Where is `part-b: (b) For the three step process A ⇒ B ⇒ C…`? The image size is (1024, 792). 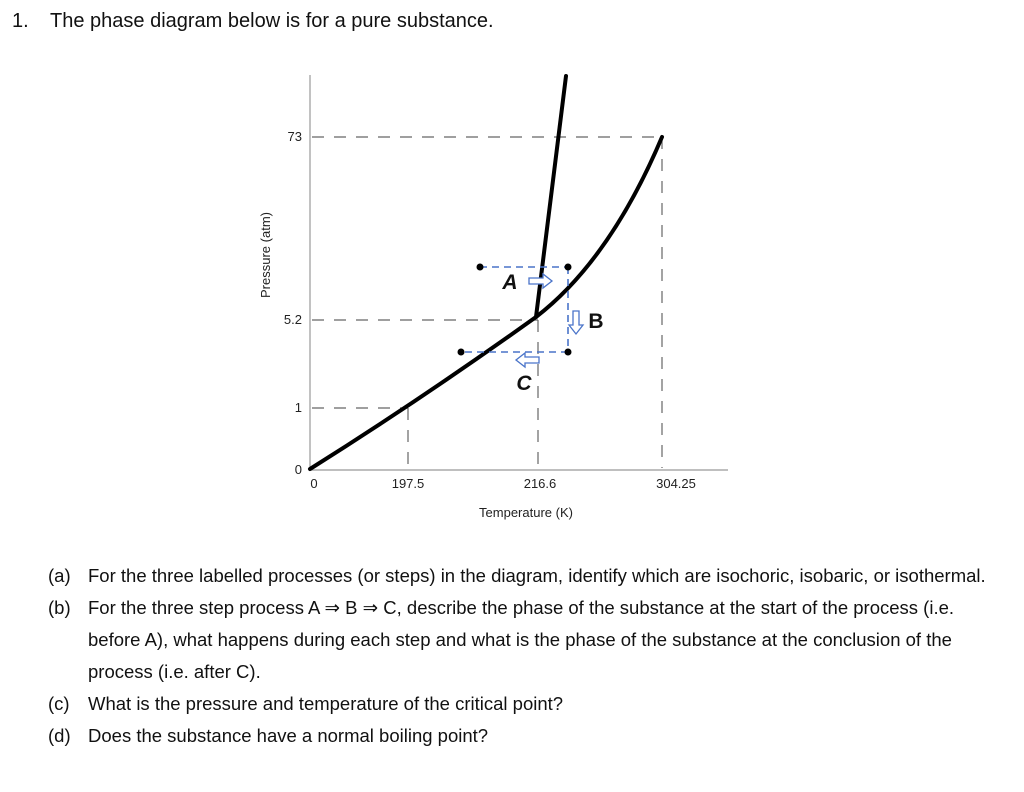 part-b: (b) For the three step process A ⇒ B ⇒ C… is located at coordinates (523, 640).